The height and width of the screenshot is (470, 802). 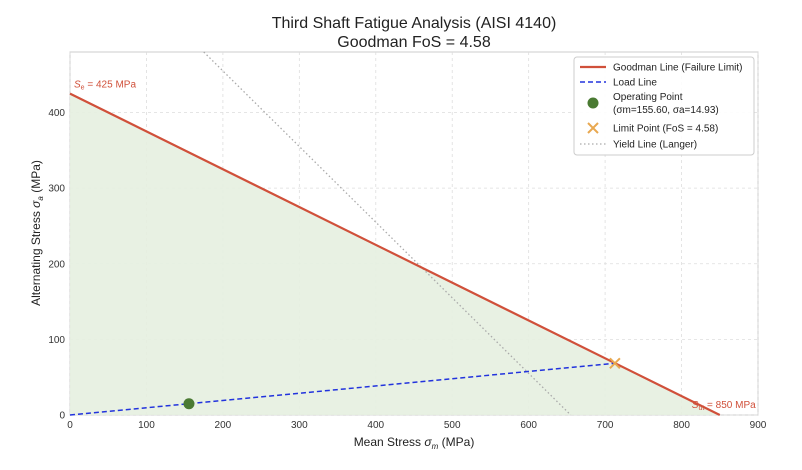 I want to click on x-tick-label: 600, so click(x=528, y=425).